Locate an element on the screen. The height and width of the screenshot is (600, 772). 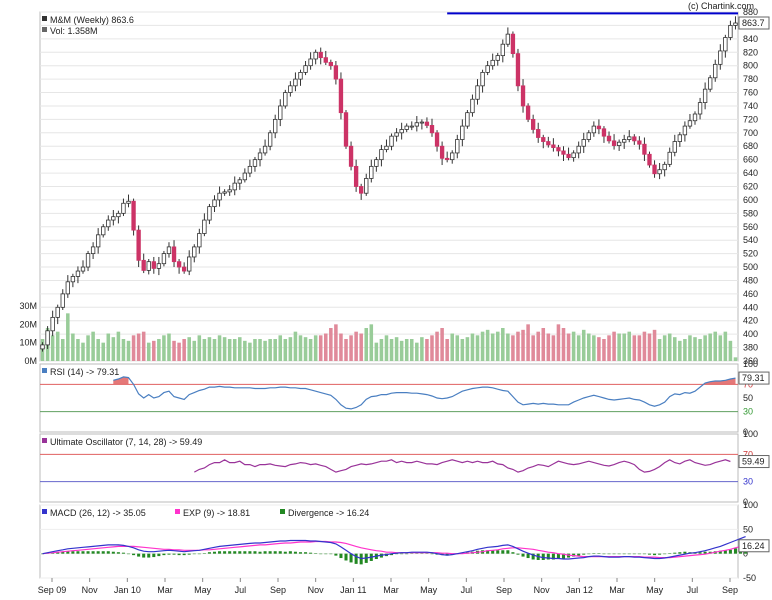
macd-tick-label: 50 is located at coordinates (748, 529).